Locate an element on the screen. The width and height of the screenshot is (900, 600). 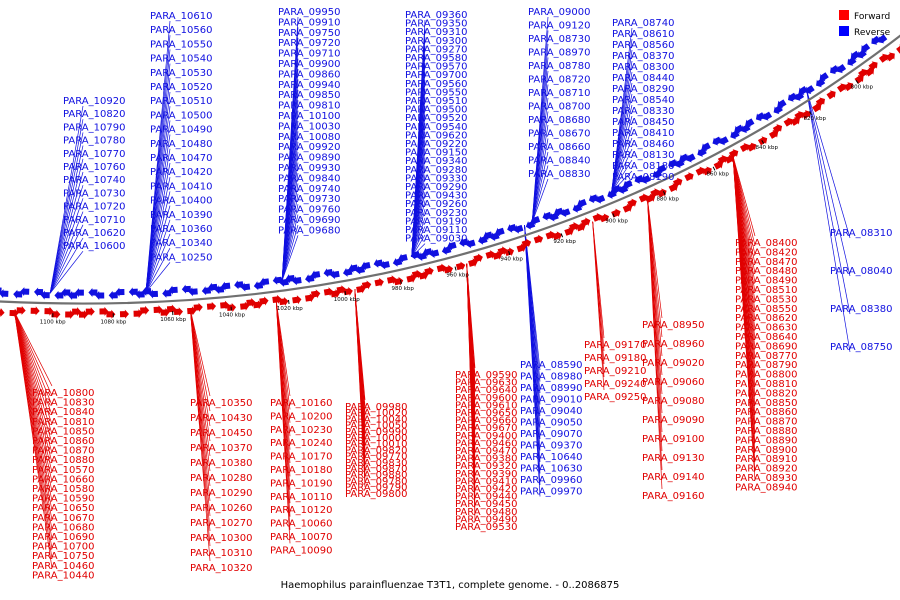
gene-label: PARA_10290 is located at coordinates (221, 493).